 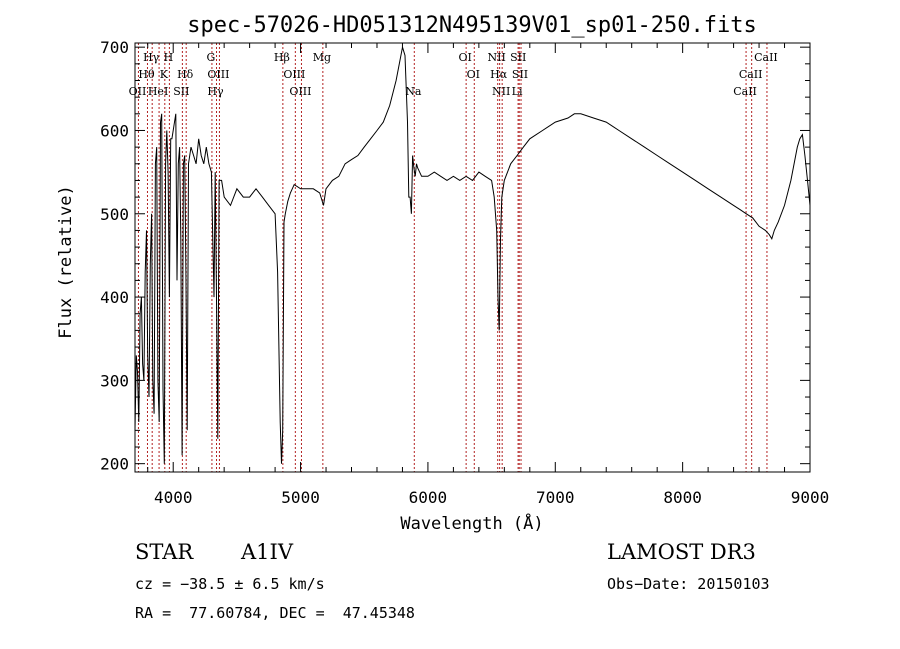 I want to click on x-axis-label: Wavelength (Å), so click(x=471, y=523).